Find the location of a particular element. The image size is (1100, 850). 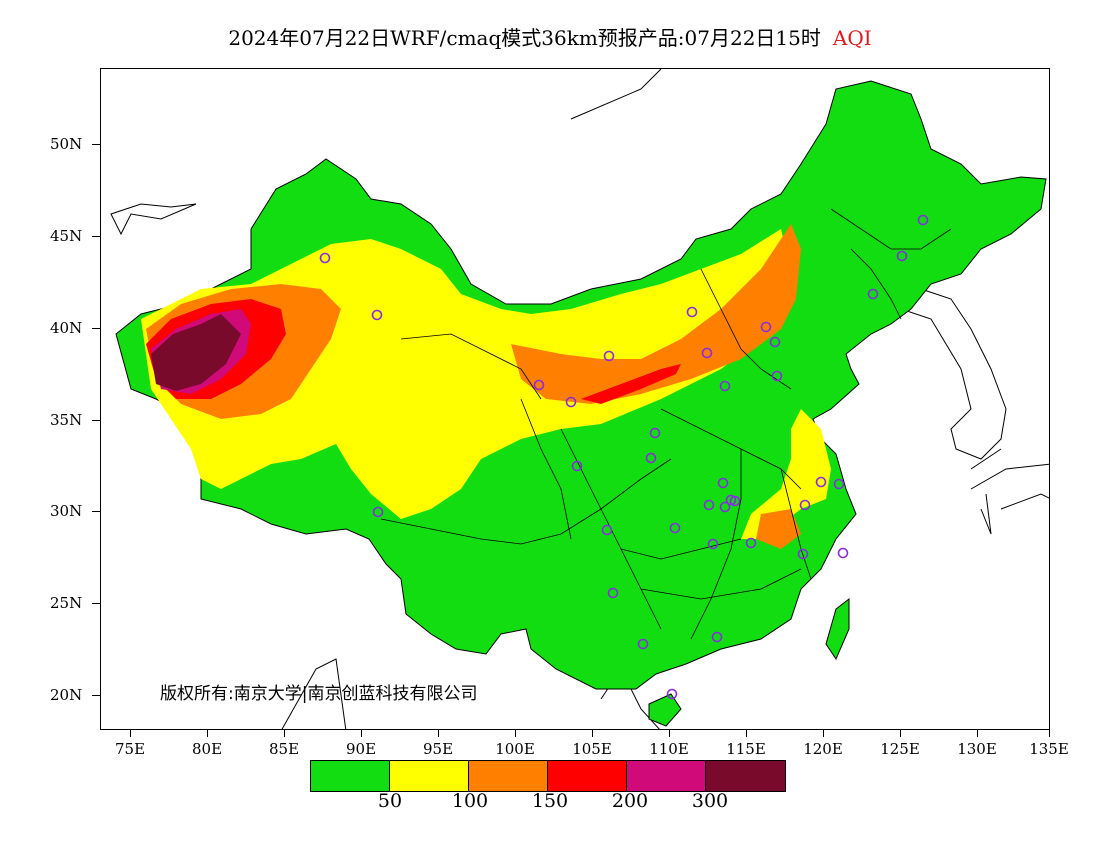

hainan-island is located at coordinates (665, 710).